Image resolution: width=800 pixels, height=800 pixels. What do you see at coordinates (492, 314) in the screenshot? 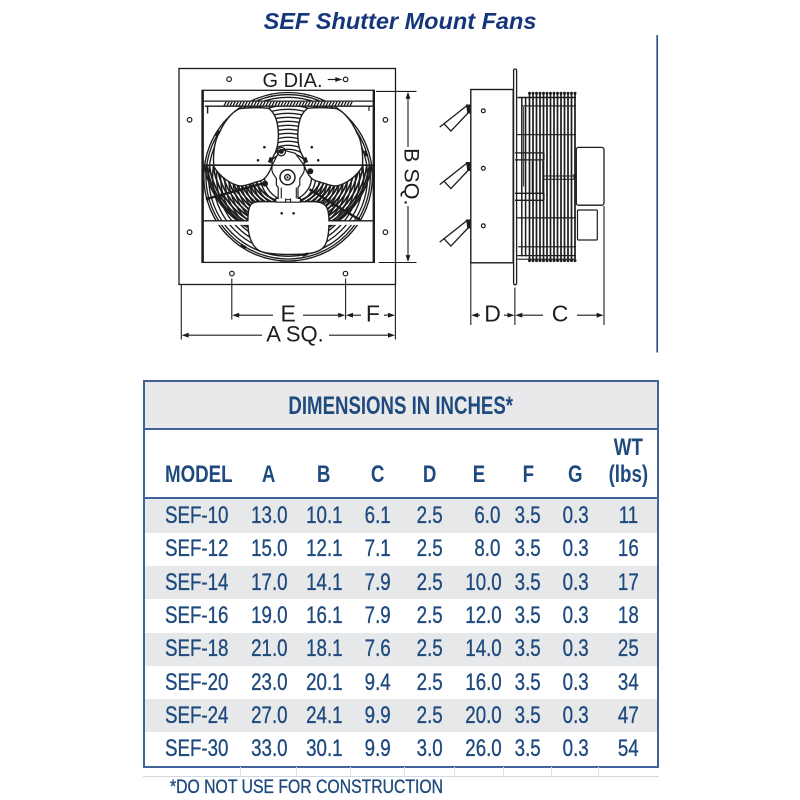
I see `svg-text: D` at bounding box center [492, 314].